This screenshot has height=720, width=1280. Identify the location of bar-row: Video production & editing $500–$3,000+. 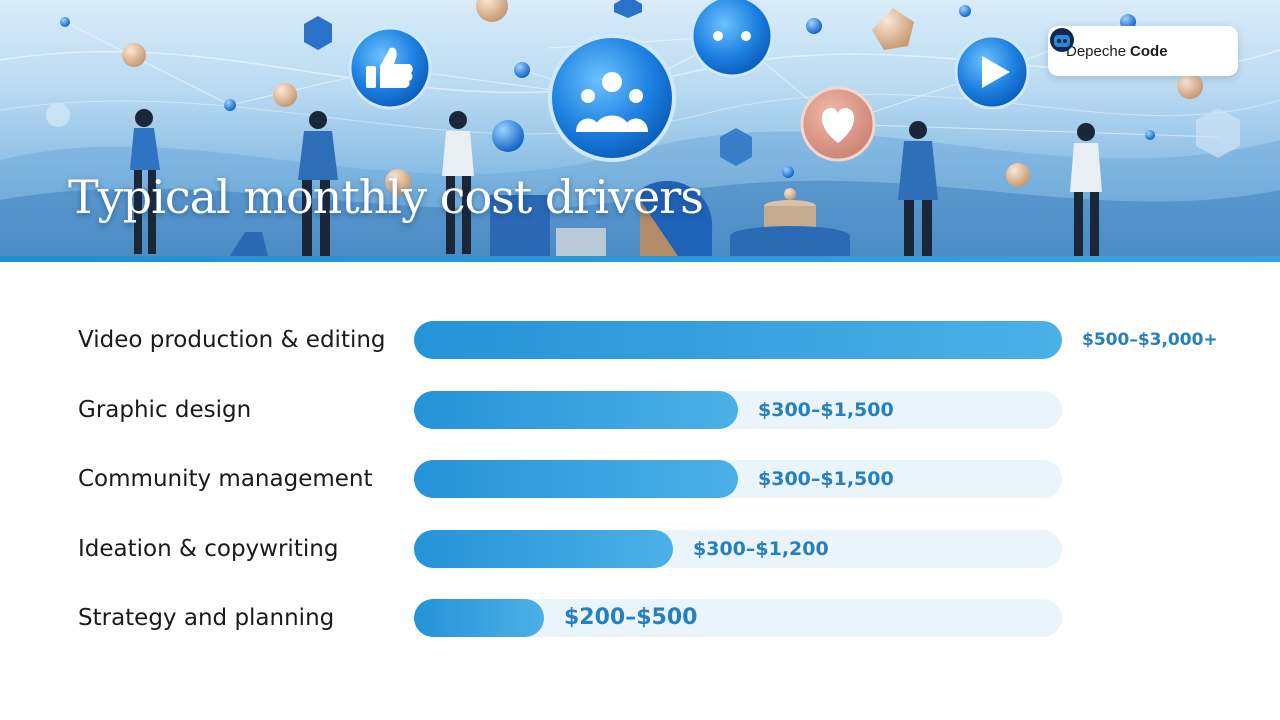
(640, 340).